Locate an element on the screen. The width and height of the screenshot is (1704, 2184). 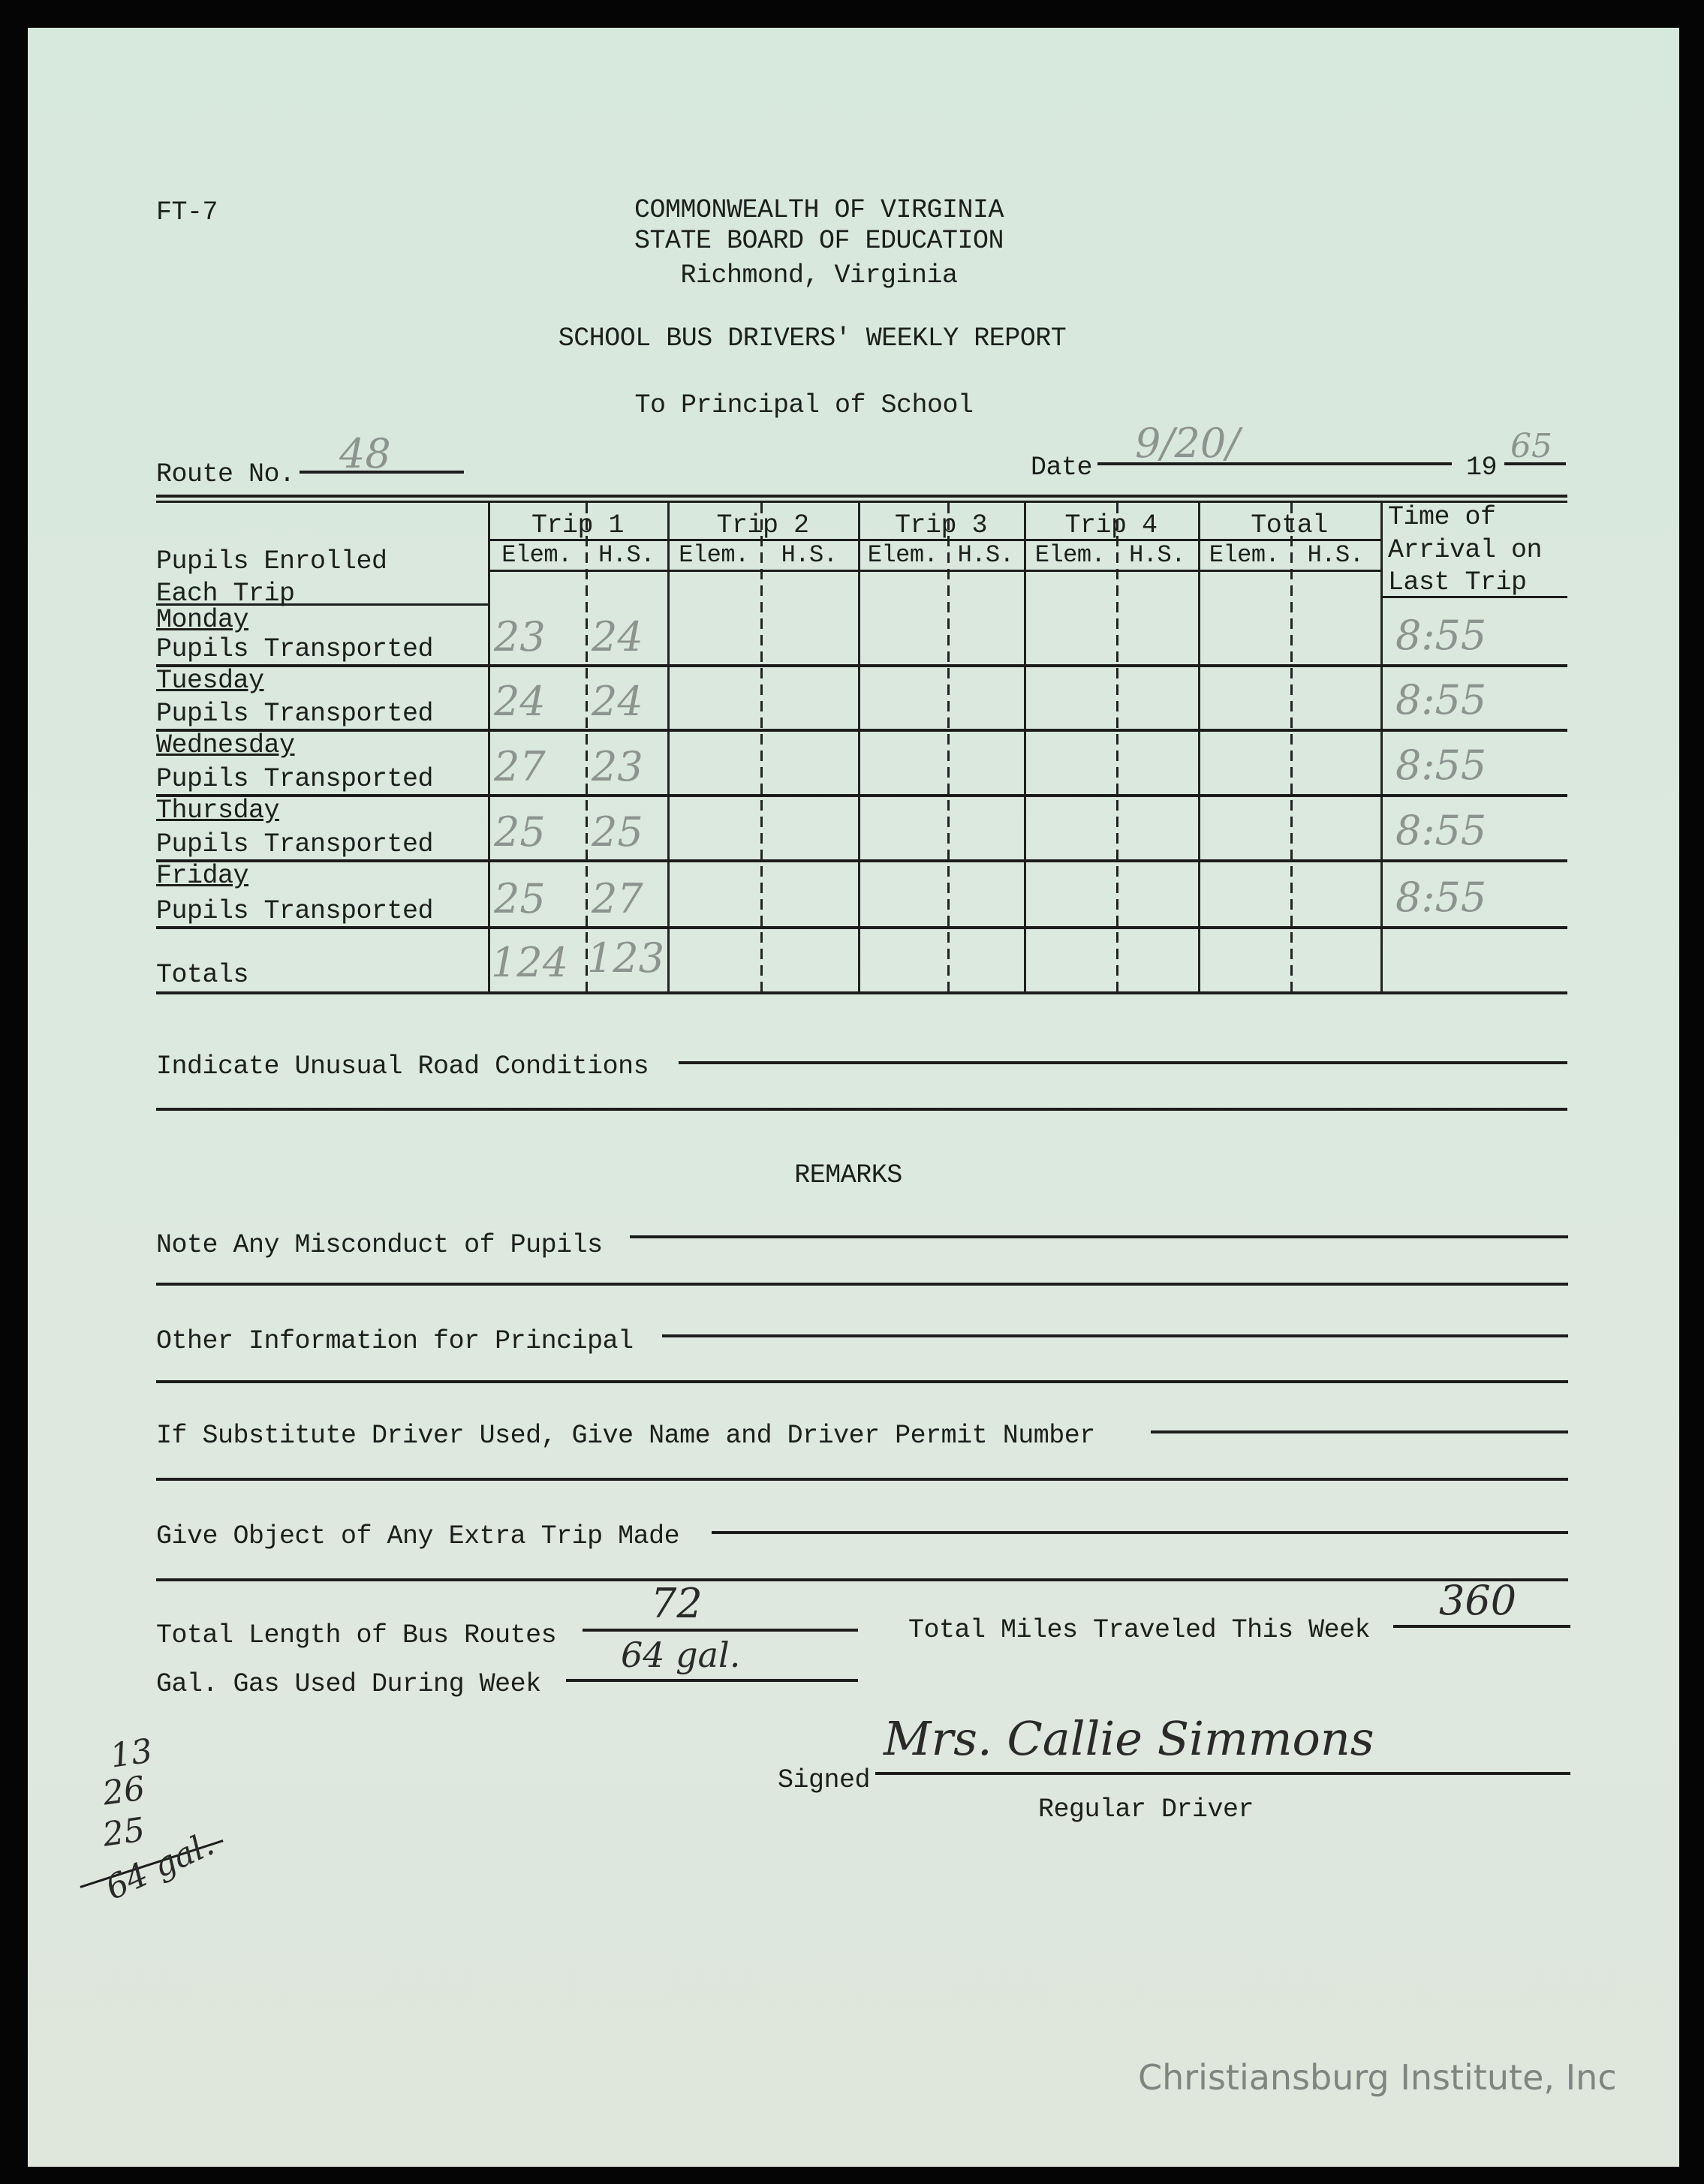
trip-header: Trip 2 is located at coordinates (762, 525).